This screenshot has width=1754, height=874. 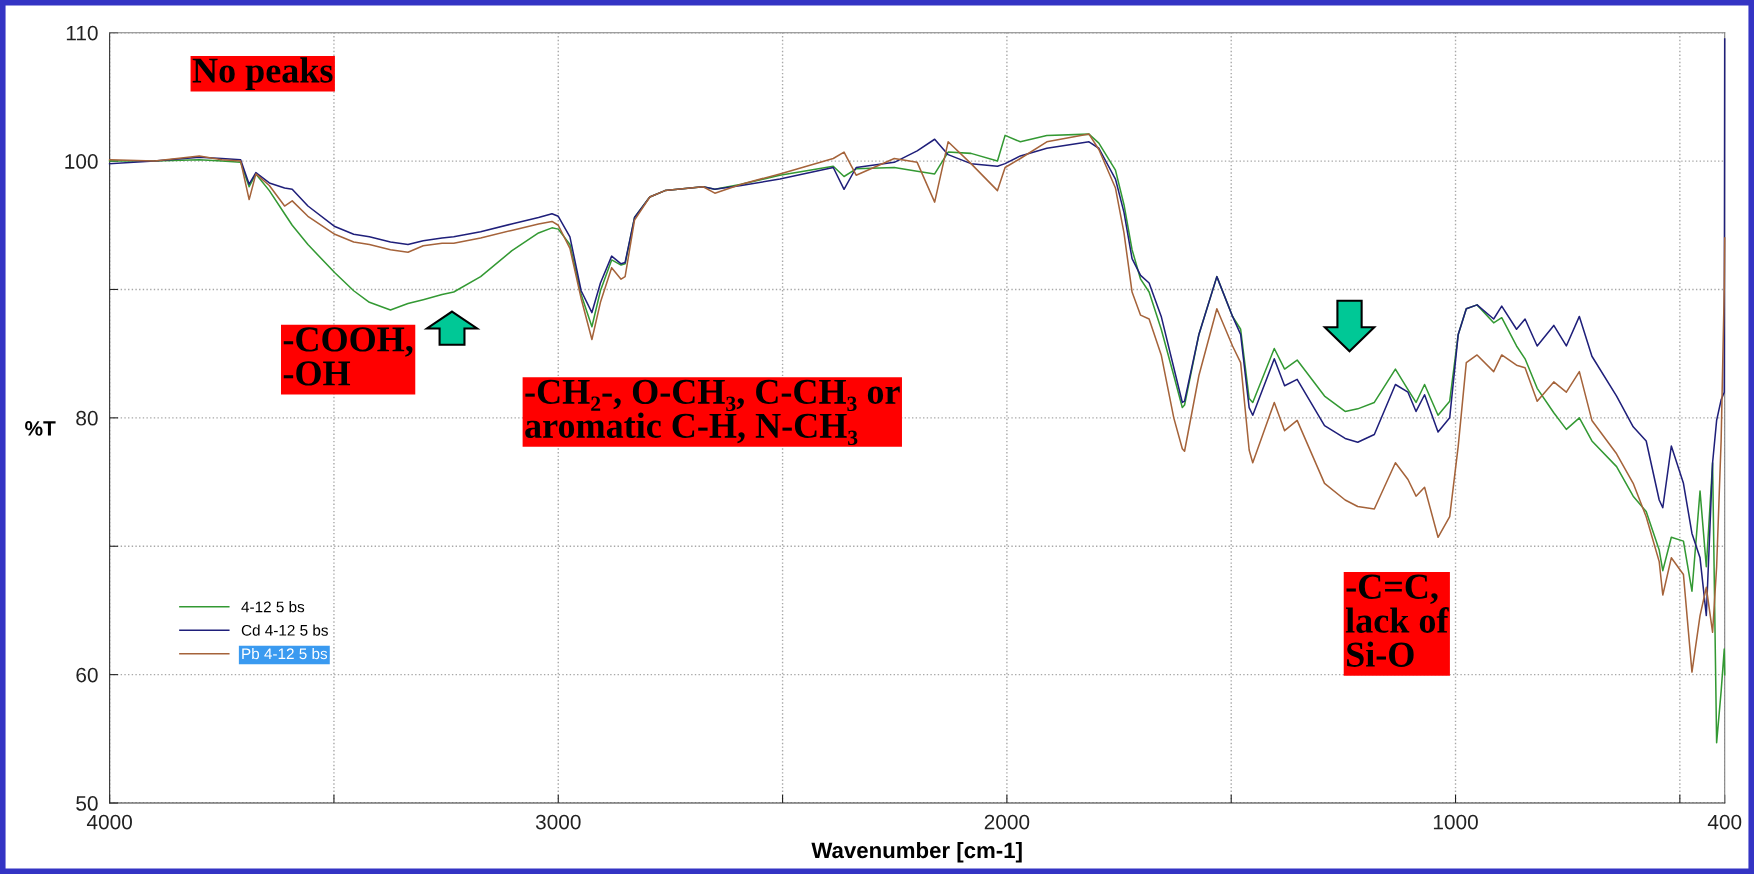 What do you see at coordinates (1455, 822) in the screenshot?
I see `x-tick-label: 1000` at bounding box center [1455, 822].